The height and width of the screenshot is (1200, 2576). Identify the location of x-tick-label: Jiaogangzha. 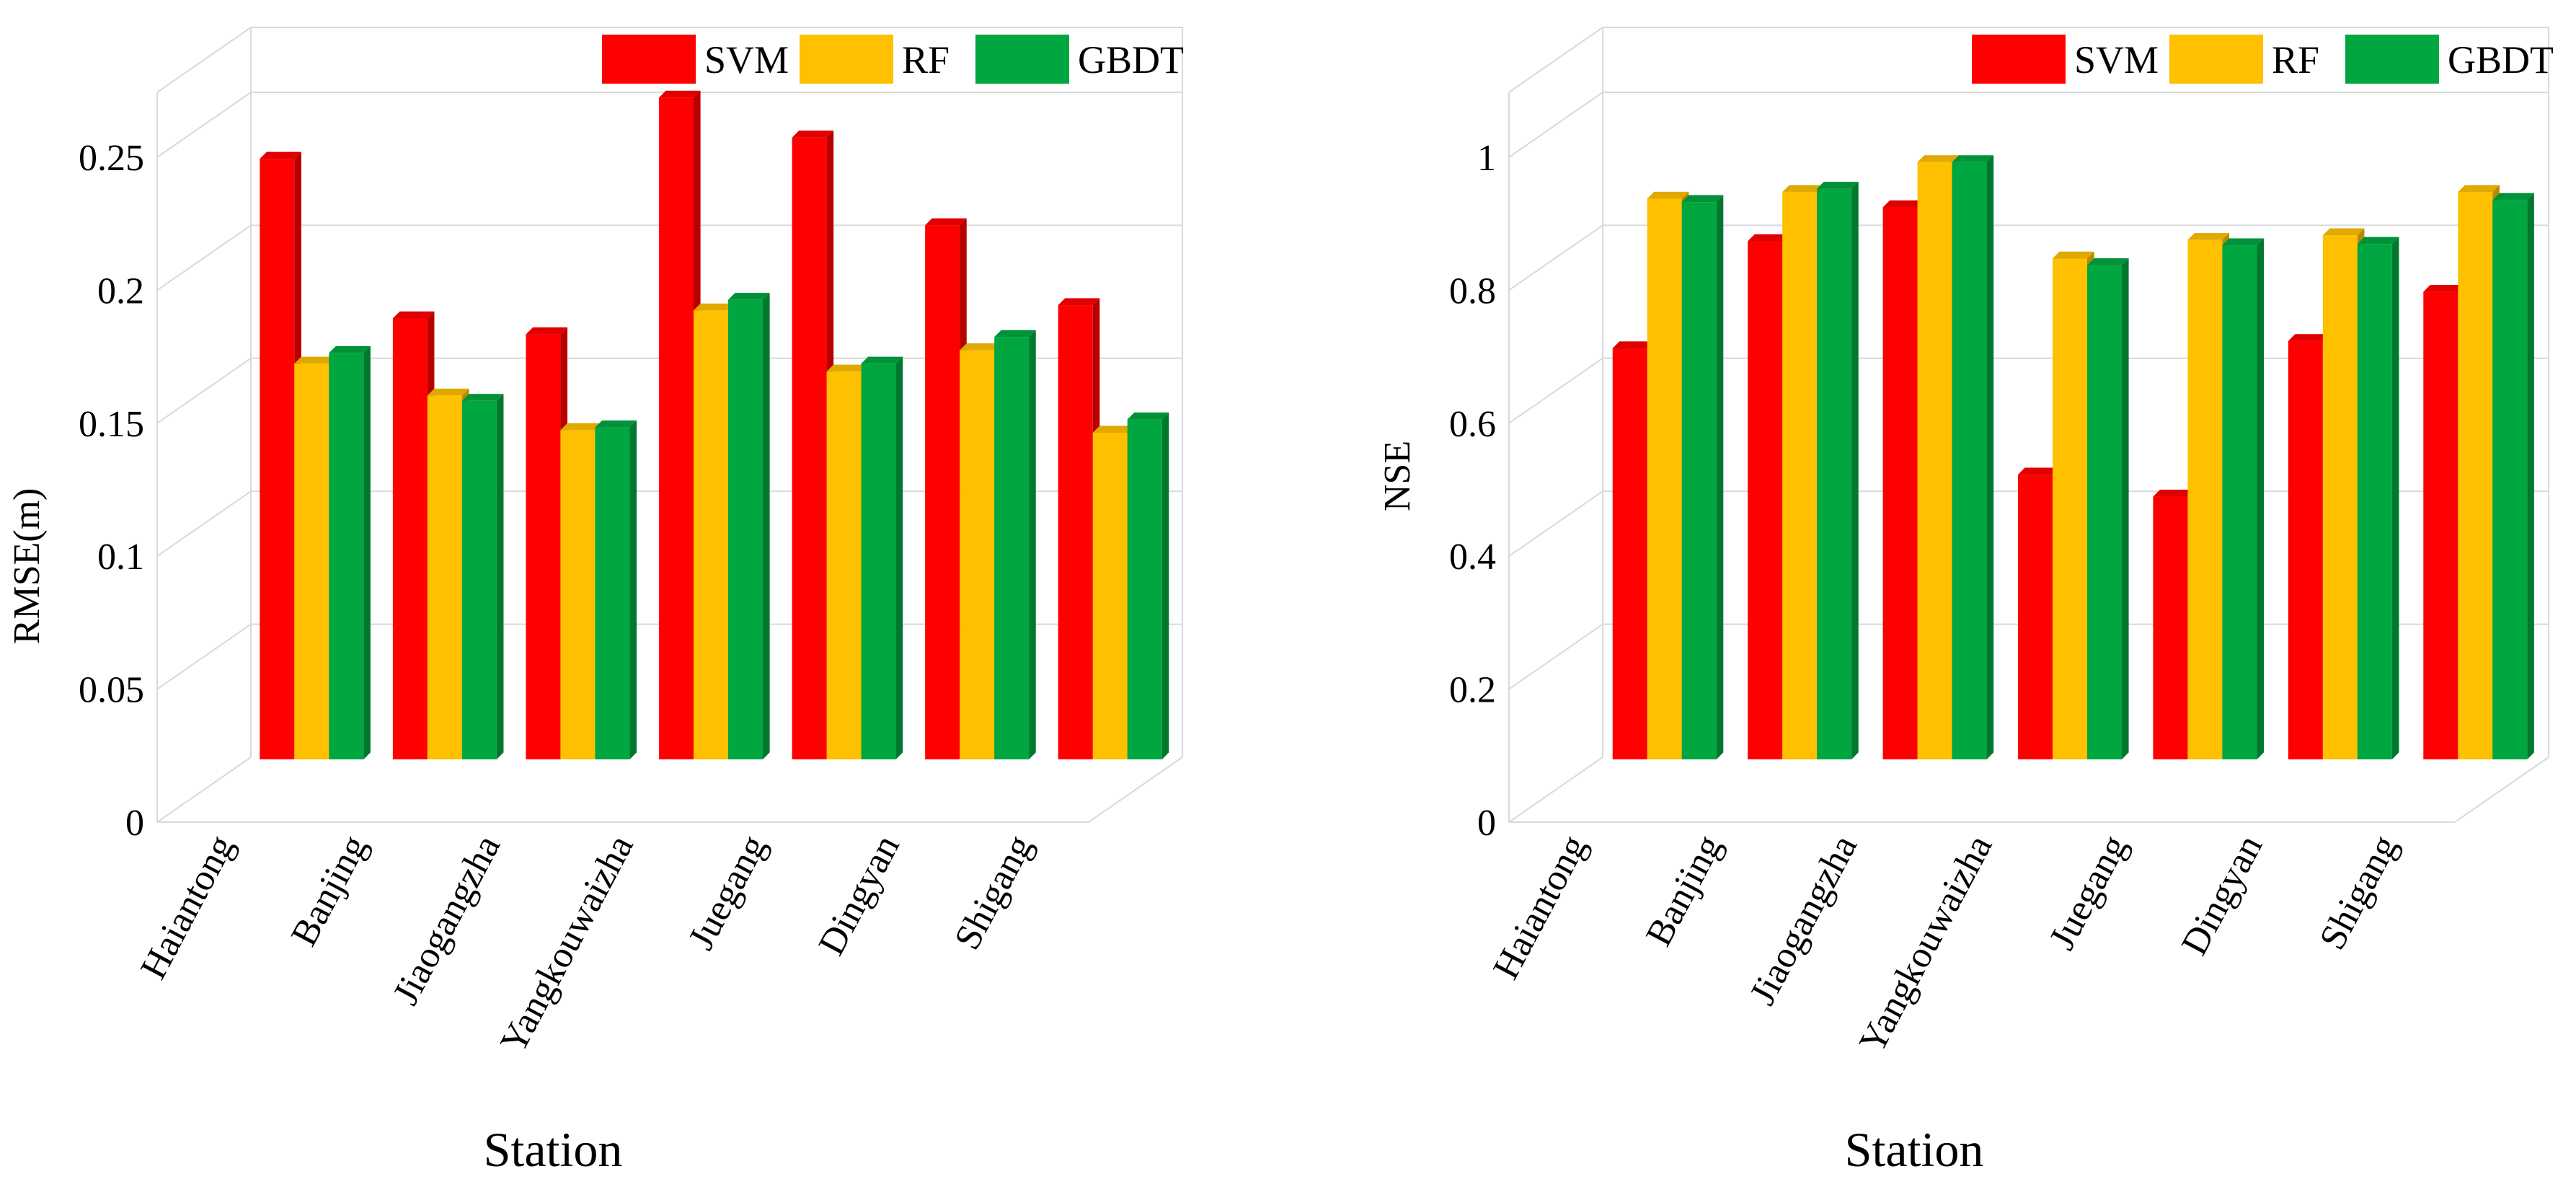
(1803, 920).